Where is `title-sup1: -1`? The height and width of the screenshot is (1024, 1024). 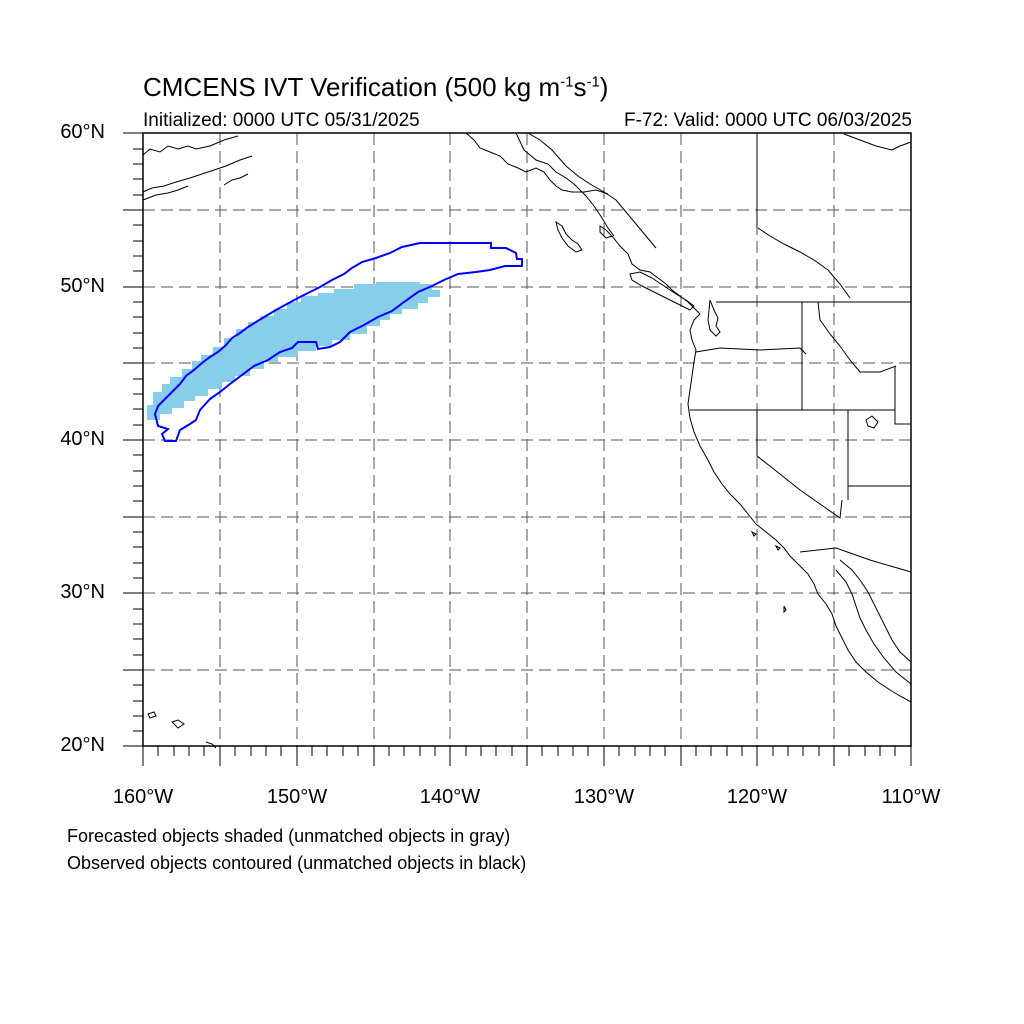 title-sup1: -1 is located at coordinates (567, 82).